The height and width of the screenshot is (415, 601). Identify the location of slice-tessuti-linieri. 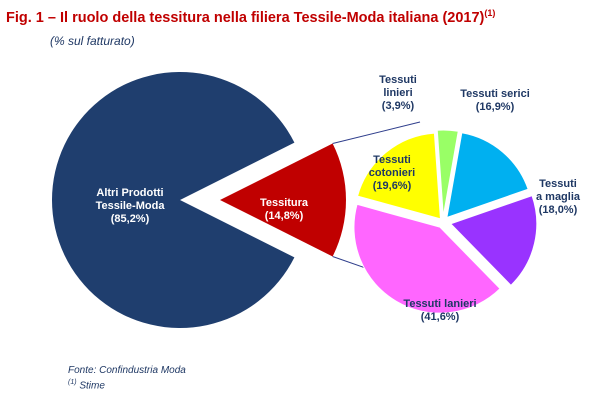
(447, 173).